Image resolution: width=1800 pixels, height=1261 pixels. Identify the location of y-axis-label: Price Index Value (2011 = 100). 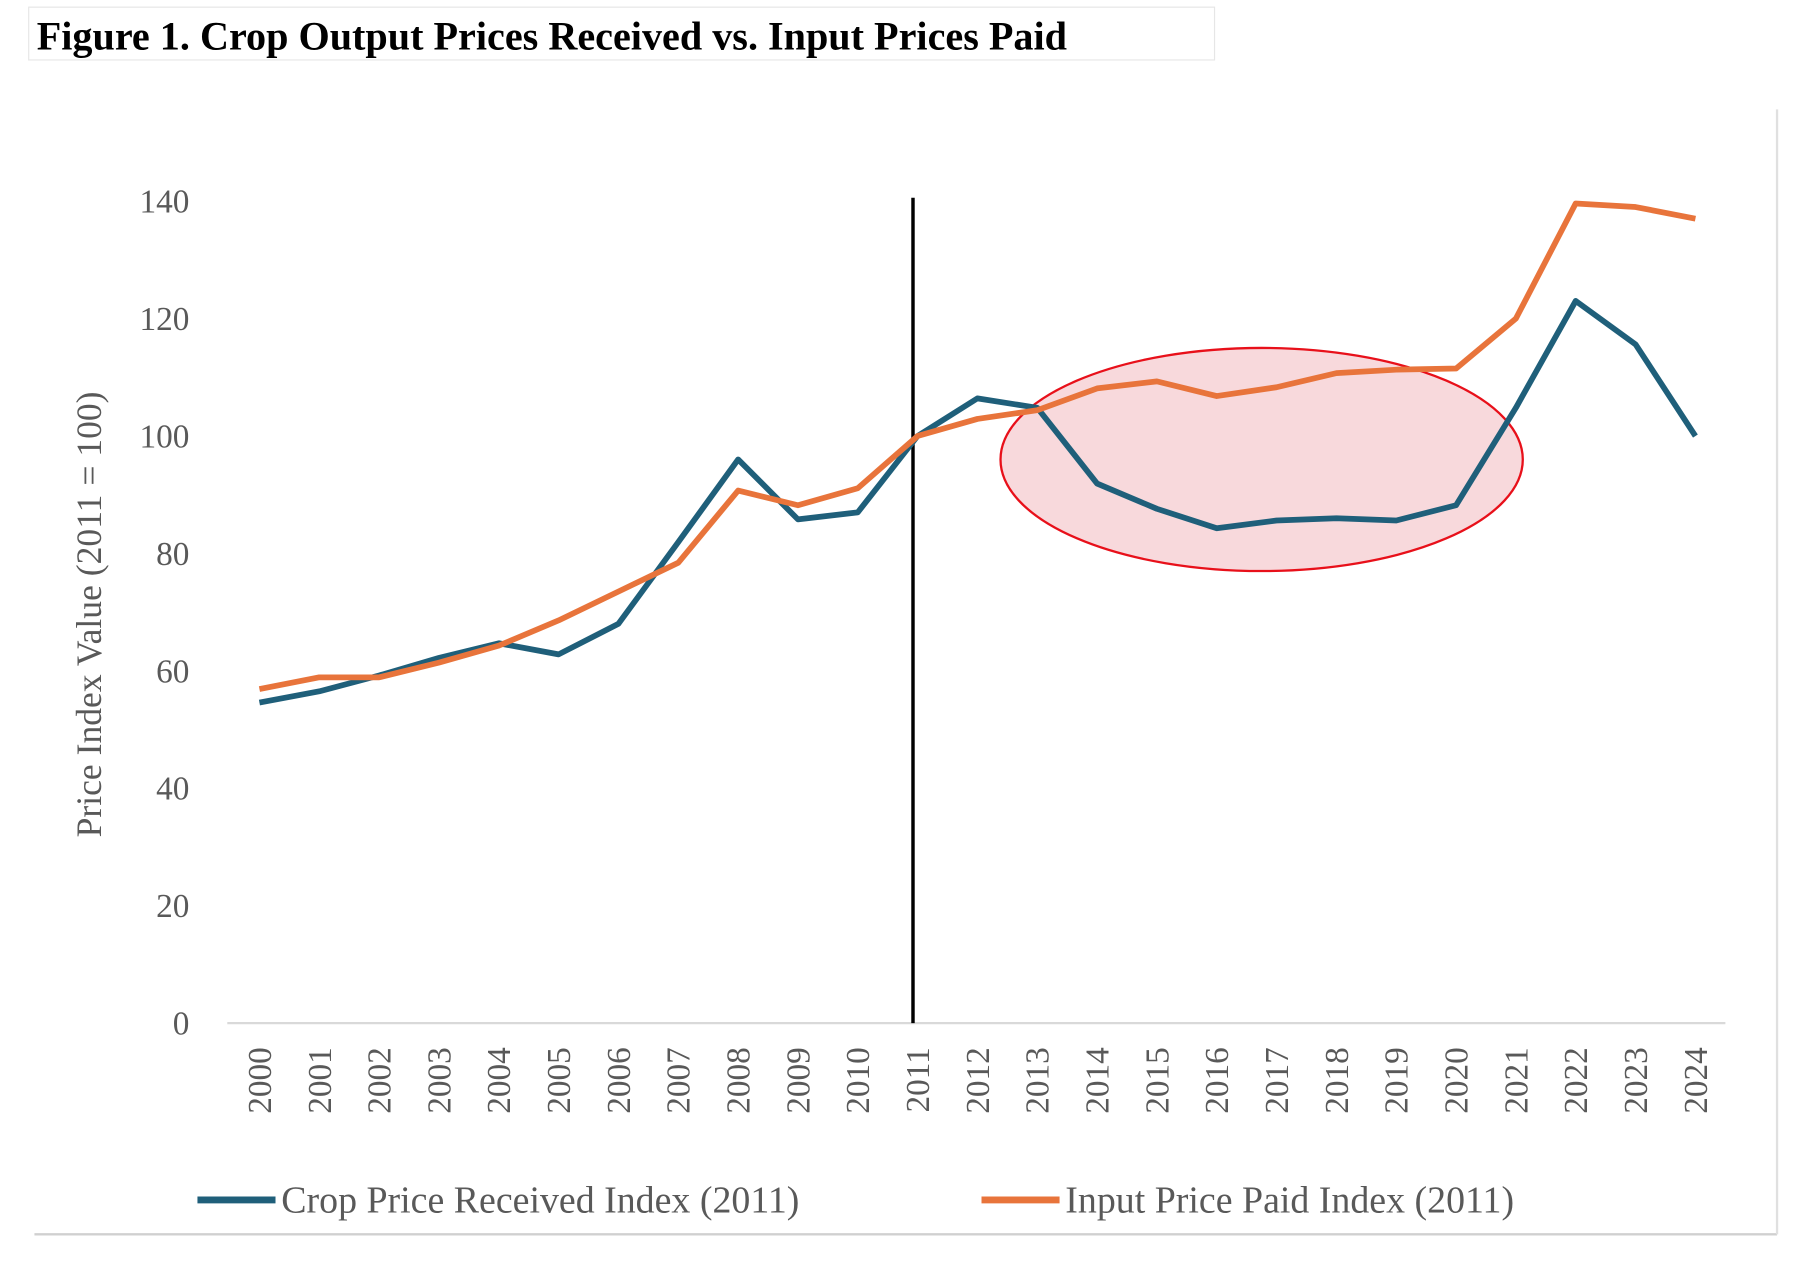
(89, 614).